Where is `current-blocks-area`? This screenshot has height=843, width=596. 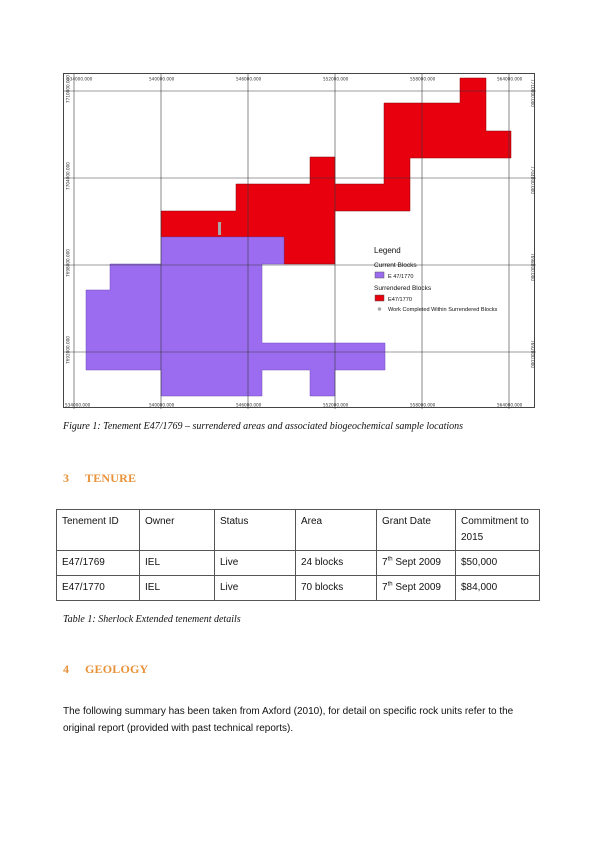
current-blocks-area is located at coordinates (235, 316).